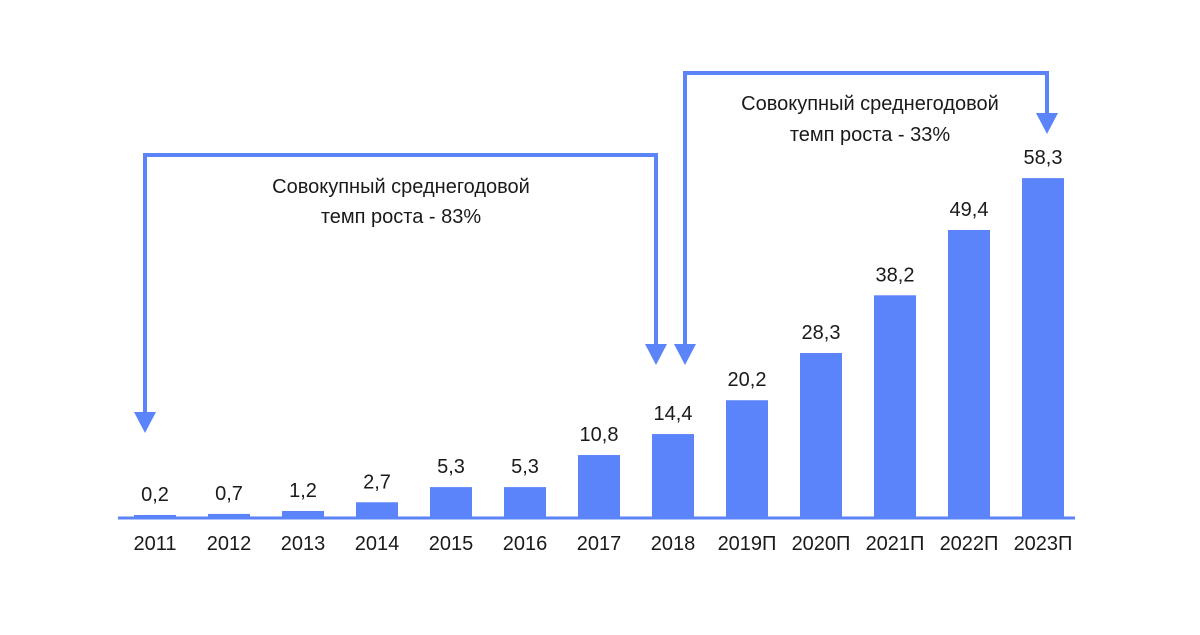 The width and height of the screenshot is (1200, 635). Describe the element at coordinates (229, 494) in the screenshot. I see `value-label-2012: 0,7` at that location.